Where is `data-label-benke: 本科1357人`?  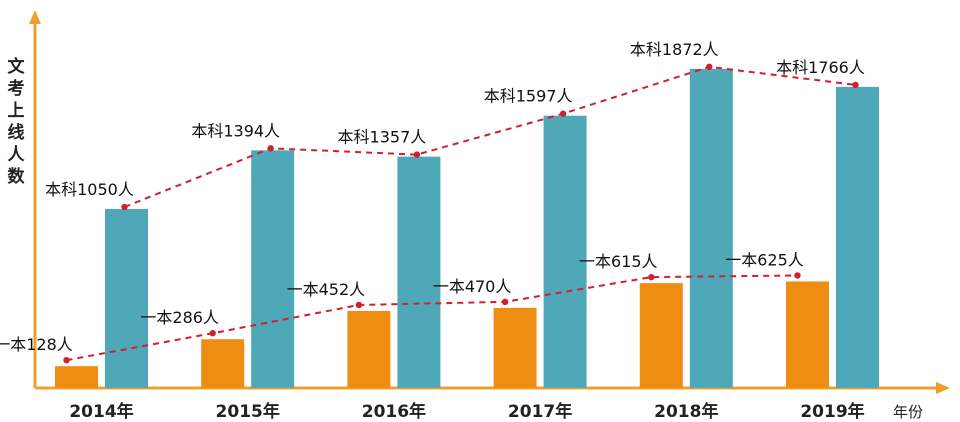
data-label-benke: 本科1357人 is located at coordinates (382, 137).